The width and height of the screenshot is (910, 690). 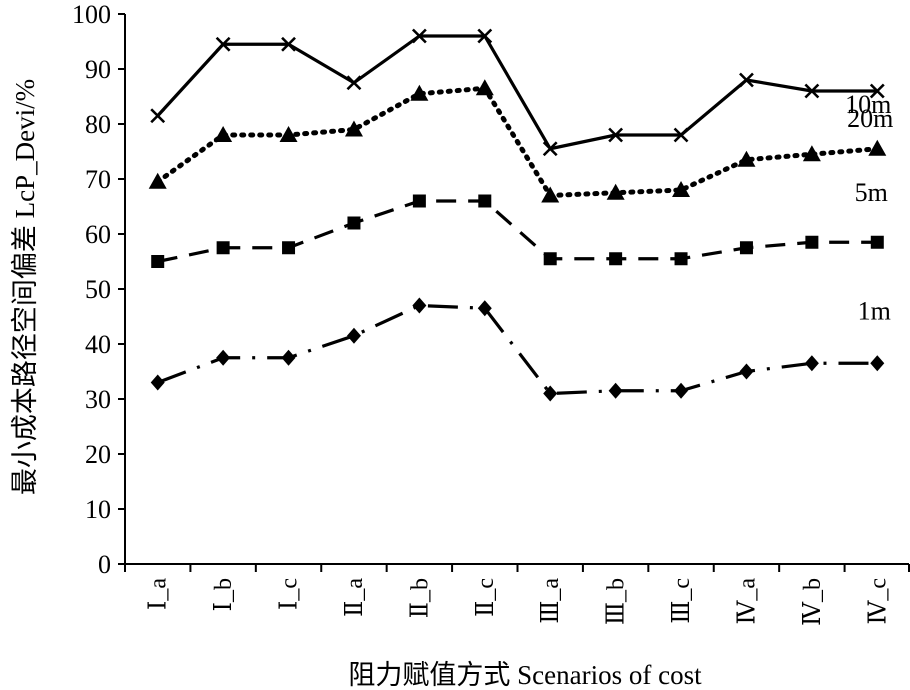 I want to click on series-label: 1m, so click(x=874, y=310).